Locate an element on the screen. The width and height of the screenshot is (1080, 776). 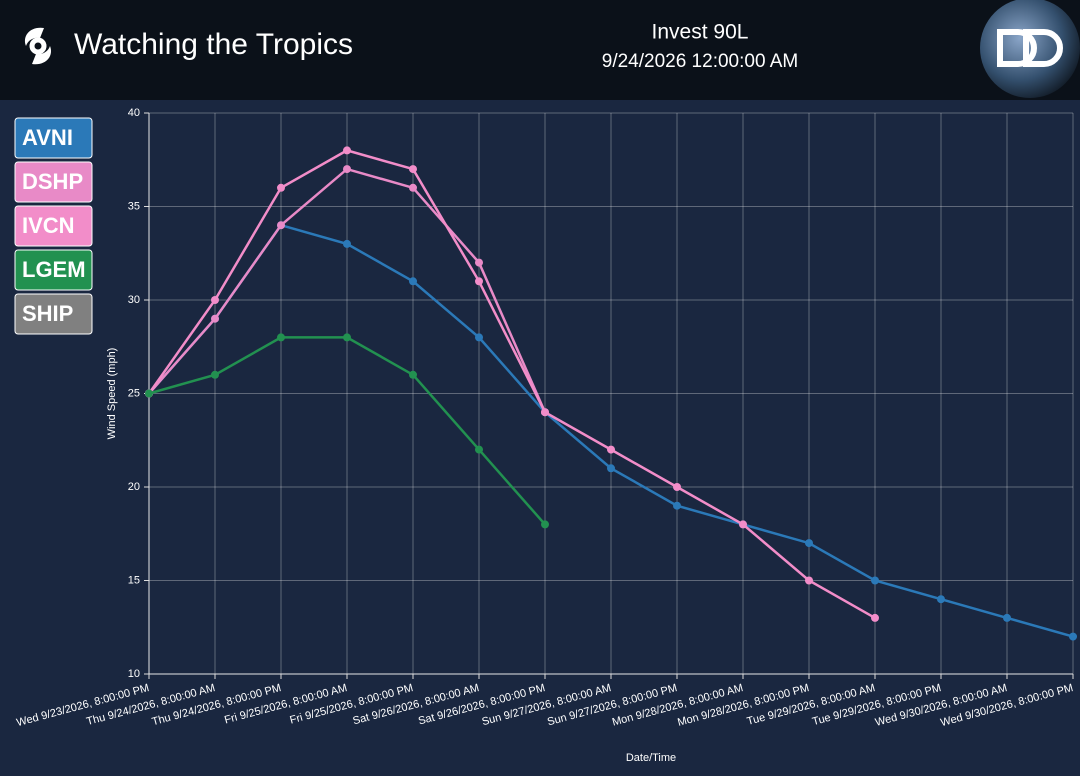
storm-name: Invest 90L is located at coordinates (700, 32).